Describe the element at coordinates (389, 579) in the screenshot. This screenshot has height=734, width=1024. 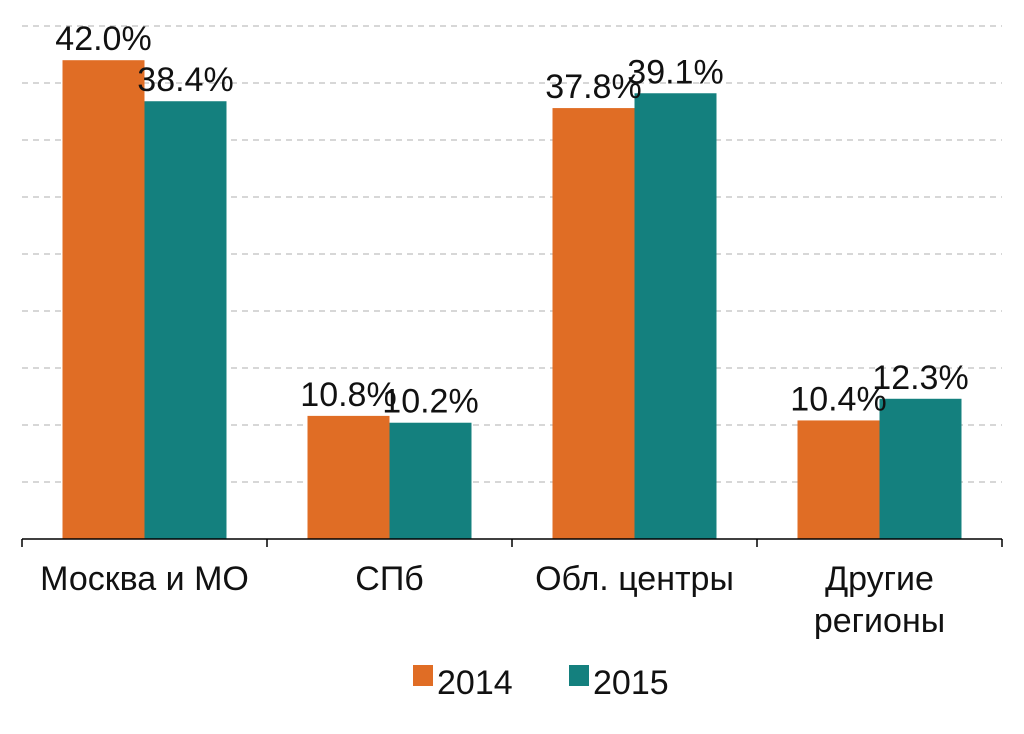
I see `category-label: СПб` at that location.